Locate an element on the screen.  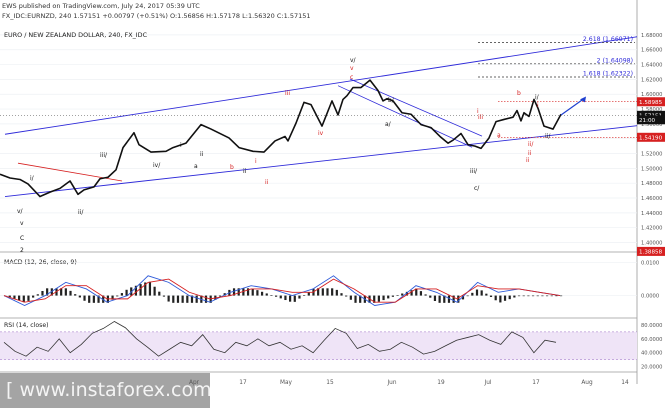
price-y-tick-label: 1.60000 is located at coordinates (651, 95).